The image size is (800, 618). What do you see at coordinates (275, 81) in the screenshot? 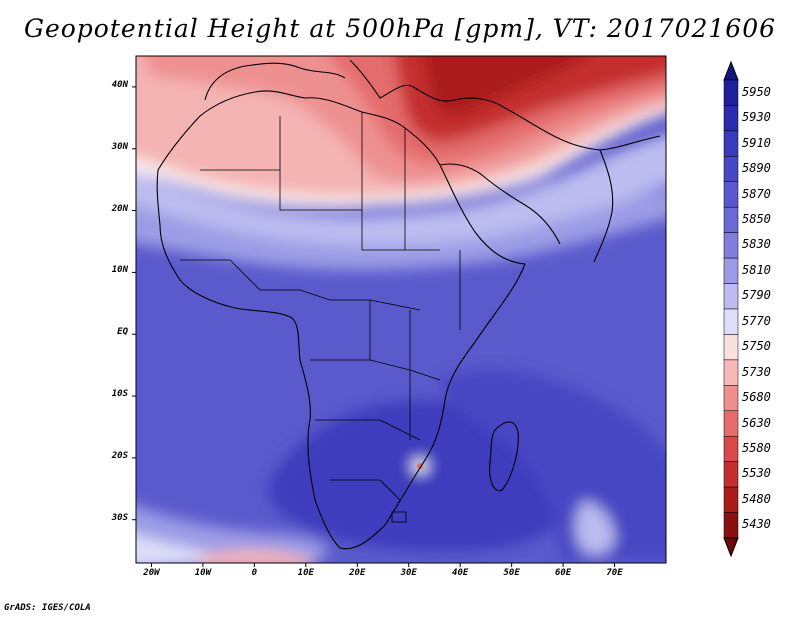
I see `iberia-coast` at bounding box center [275, 81].